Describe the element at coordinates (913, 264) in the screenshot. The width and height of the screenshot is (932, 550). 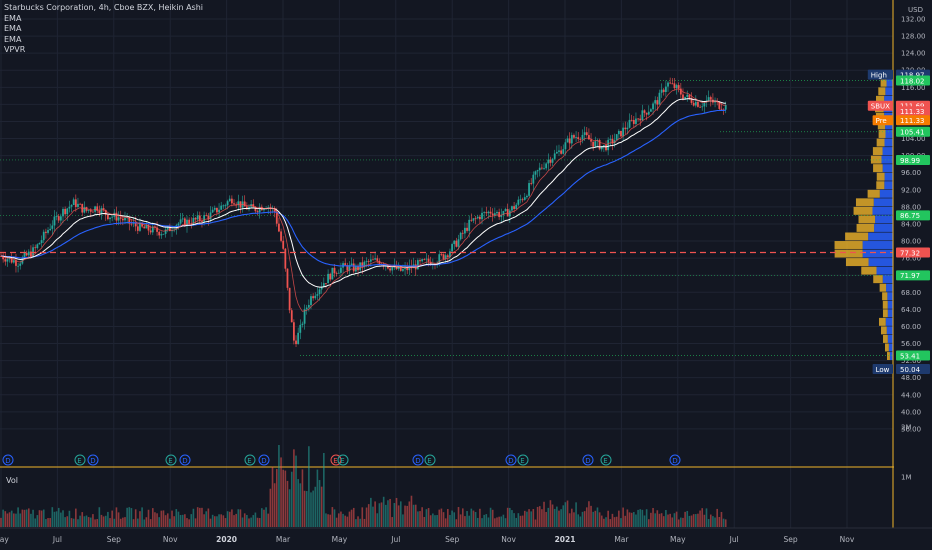
I see `price-axis-bg` at that location.